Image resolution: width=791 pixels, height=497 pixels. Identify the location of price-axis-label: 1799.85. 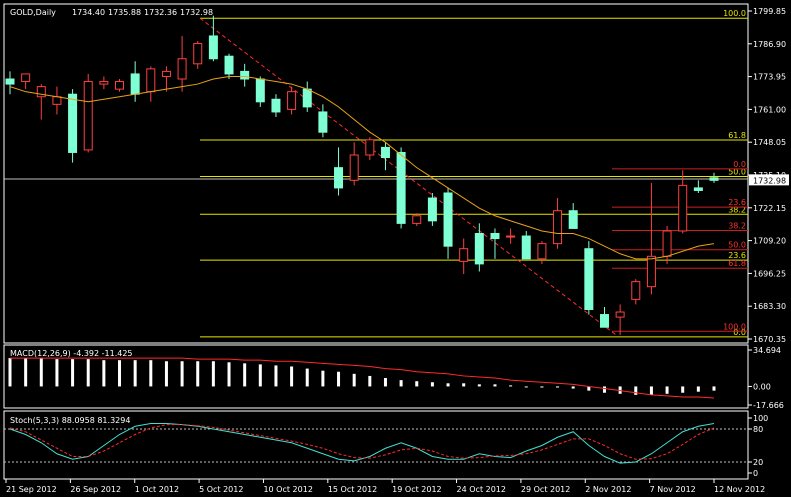
(769, 11).